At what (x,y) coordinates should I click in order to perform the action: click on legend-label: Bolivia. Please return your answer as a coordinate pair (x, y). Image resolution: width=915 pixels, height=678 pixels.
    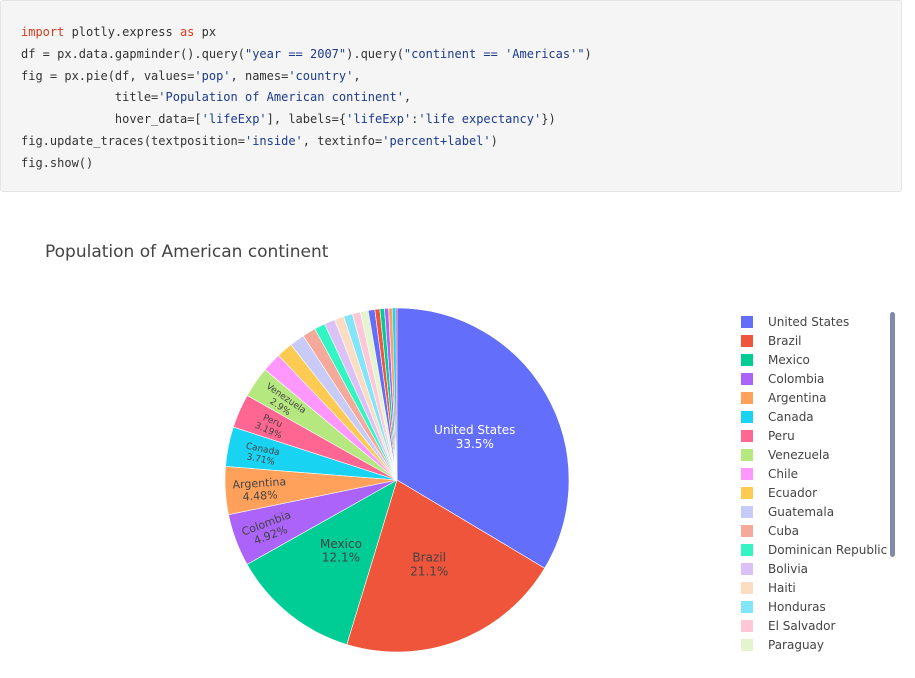
    Looking at the image, I should click on (788, 569).